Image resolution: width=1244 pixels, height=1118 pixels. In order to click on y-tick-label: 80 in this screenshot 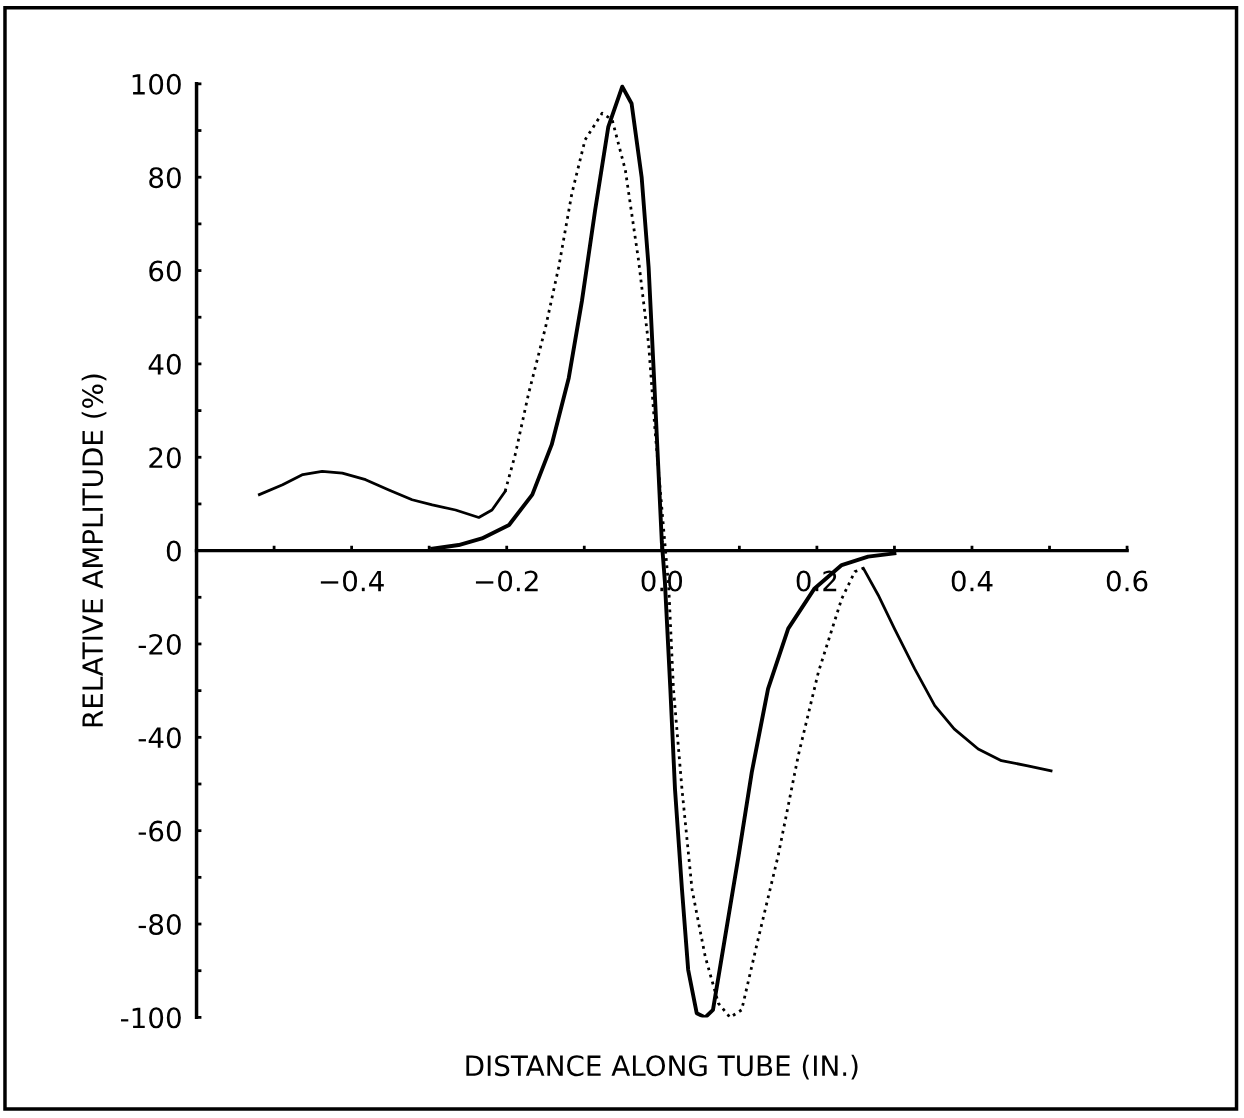, I will do `click(165, 178)`.